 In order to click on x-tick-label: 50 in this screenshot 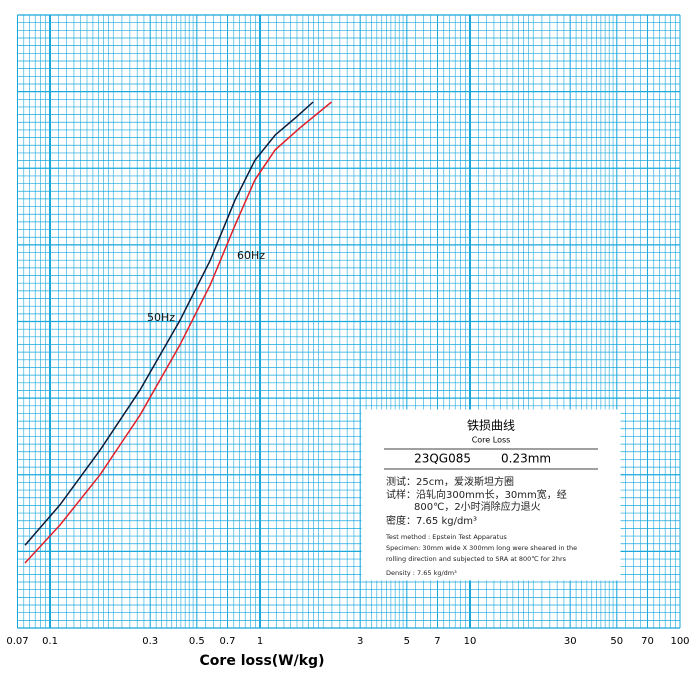, I will do `click(616, 641)`.